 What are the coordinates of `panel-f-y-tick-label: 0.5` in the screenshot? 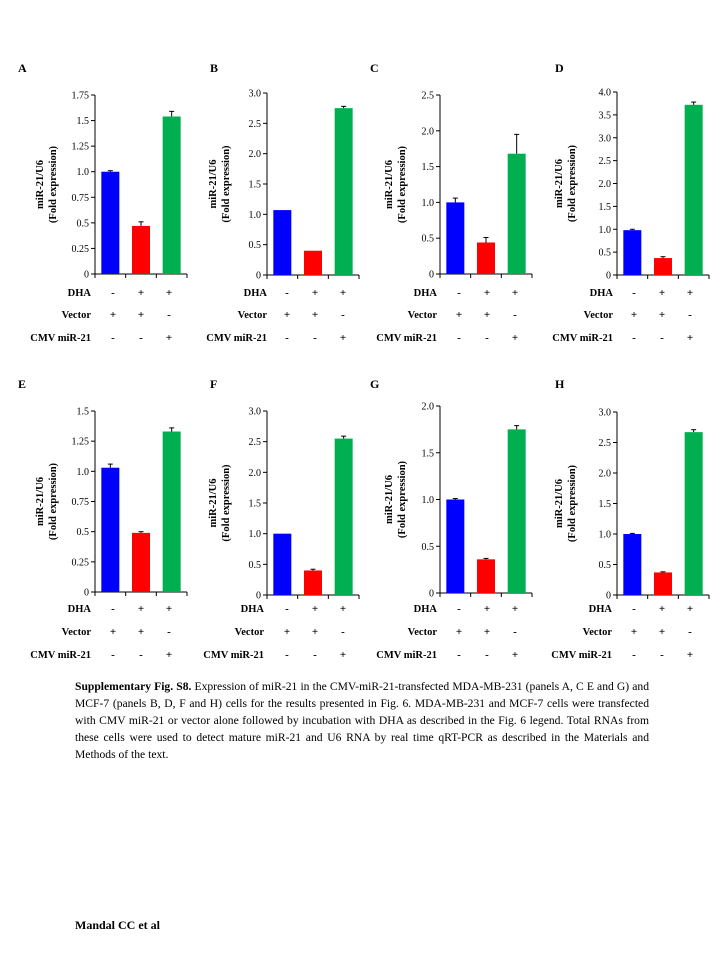 It's located at (255, 565).